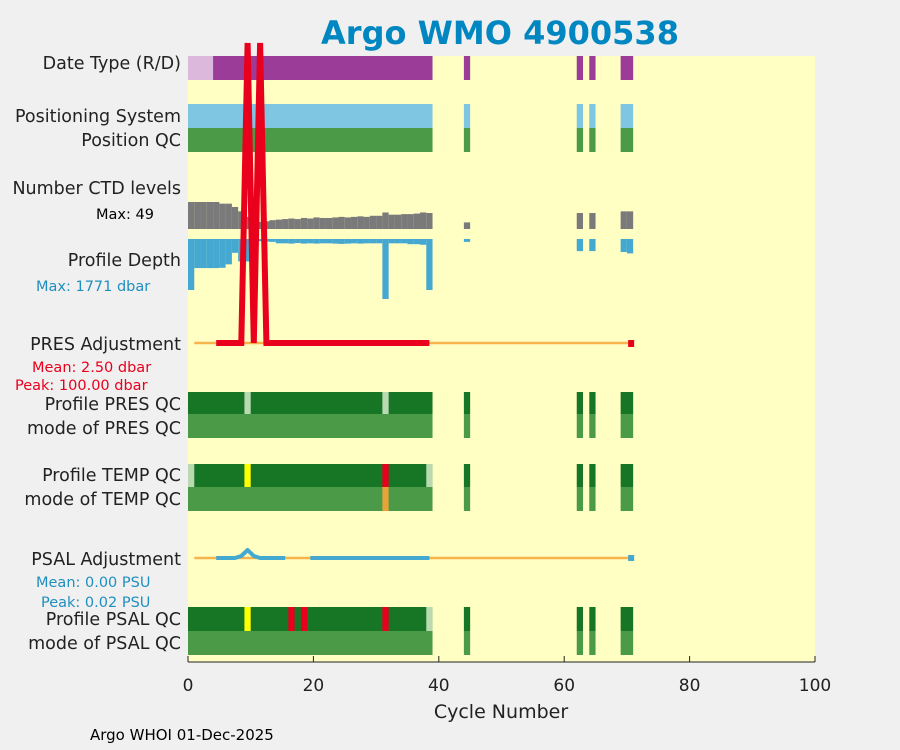 Image resolution: width=900 pixels, height=750 pixels. What do you see at coordinates (201, 68) in the screenshot?
I see `date-type-realtime-cell` at bounding box center [201, 68].